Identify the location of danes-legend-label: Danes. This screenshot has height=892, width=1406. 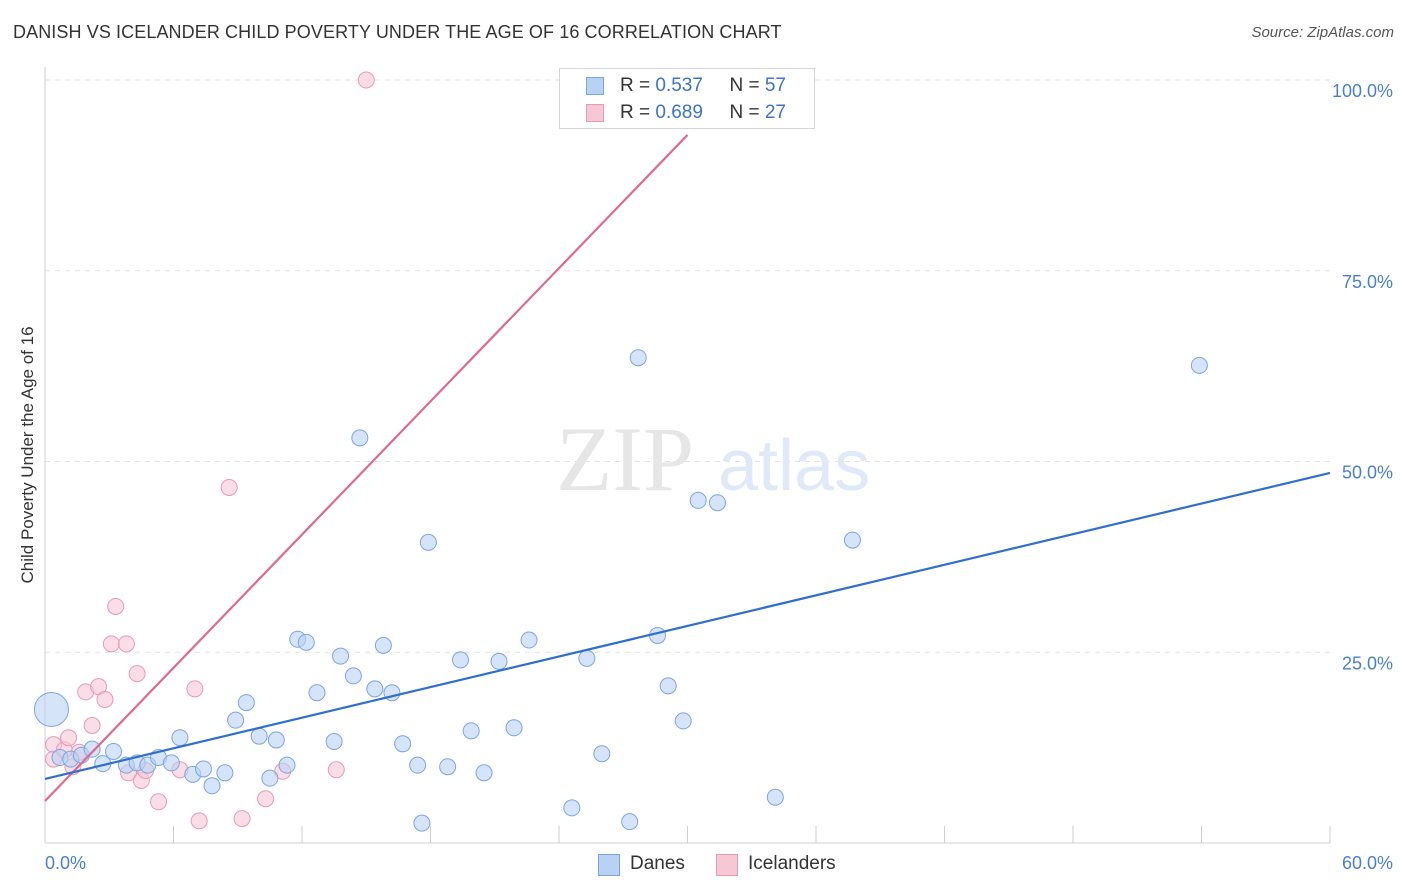
(657, 863).